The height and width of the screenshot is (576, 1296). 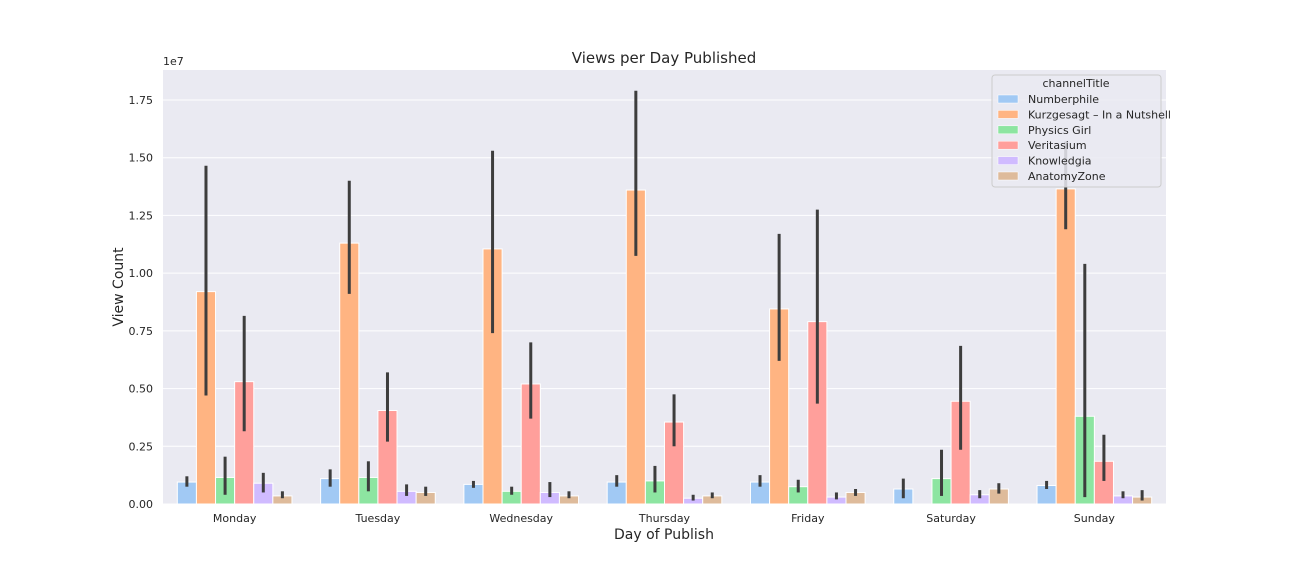 I want to click on y-tick-label: 0.75, so click(x=141, y=331).